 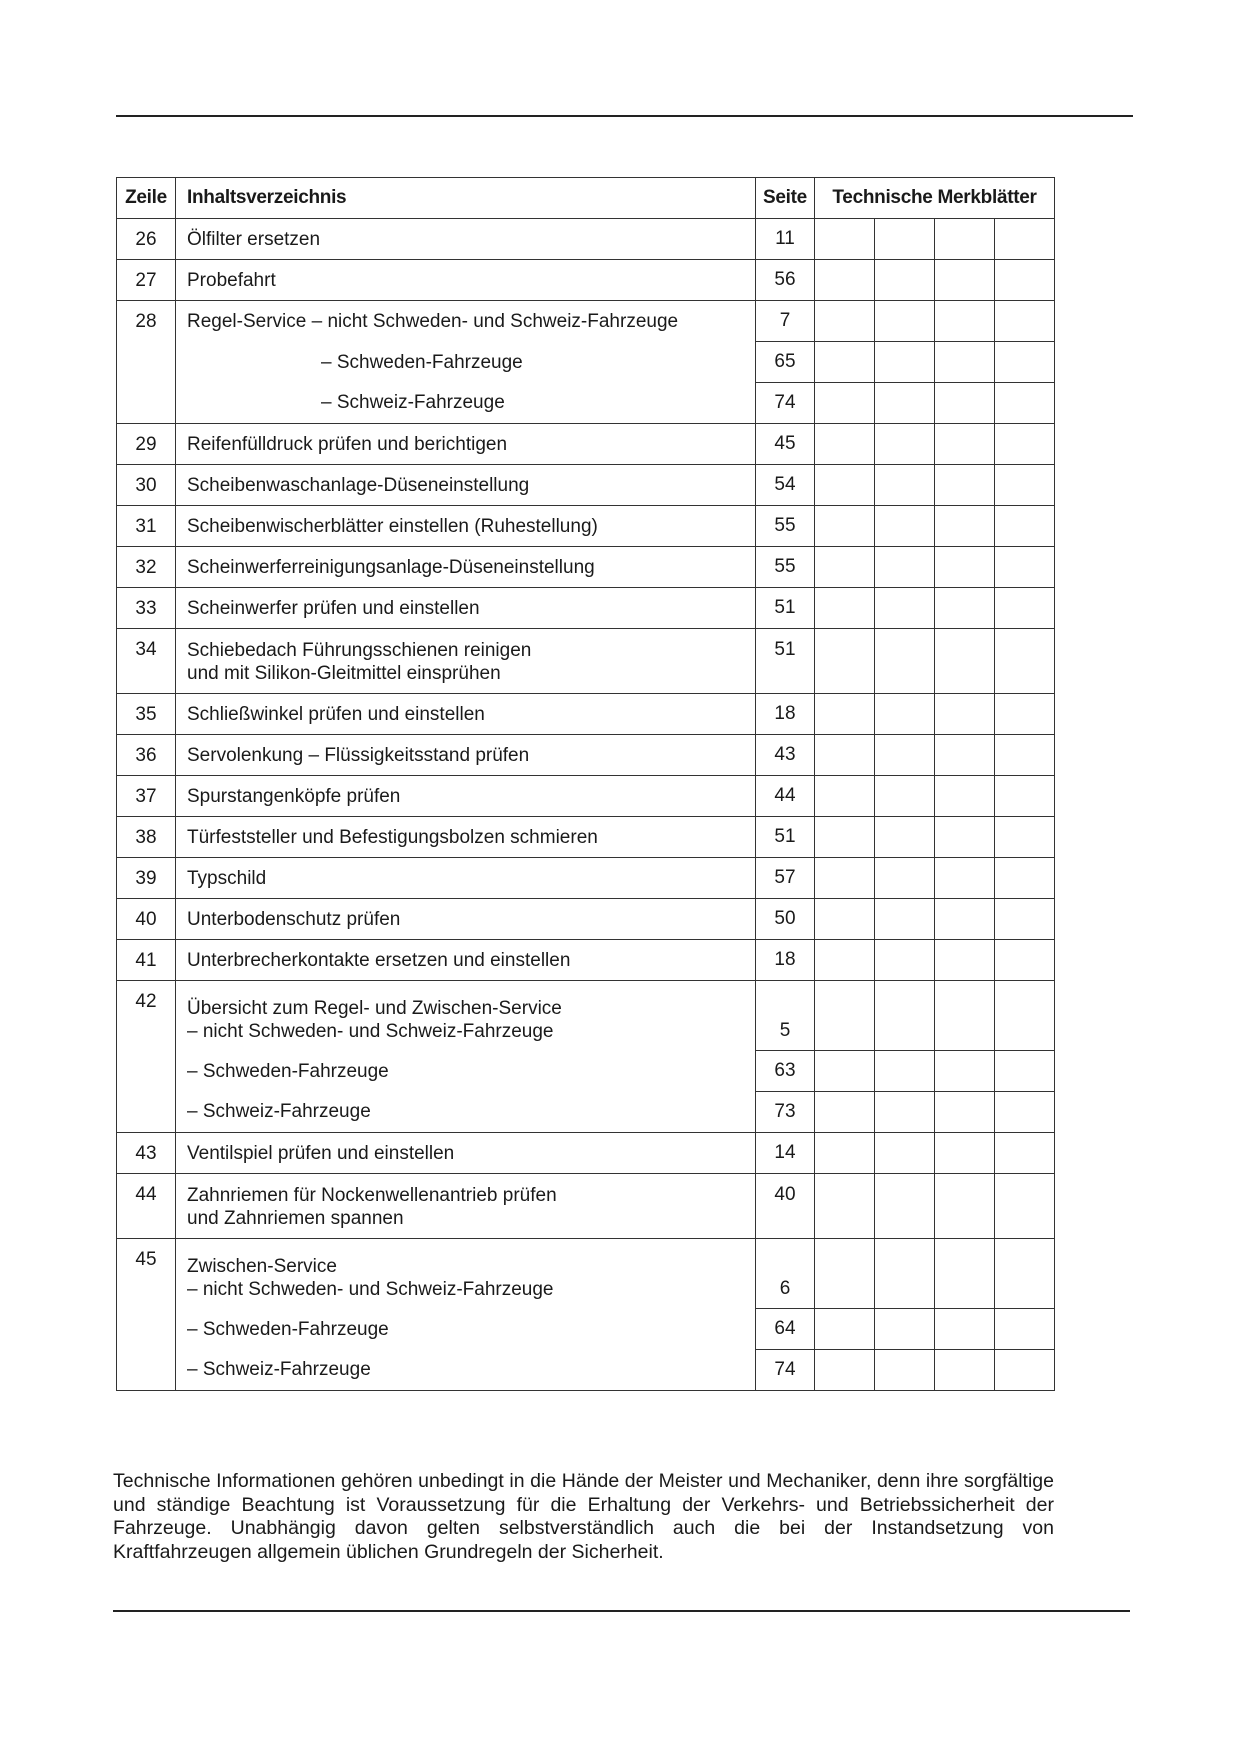 What do you see at coordinates (465, 878) in the screenshot?
I see `entry-text: Typschild` at bounding box center [465, 878].